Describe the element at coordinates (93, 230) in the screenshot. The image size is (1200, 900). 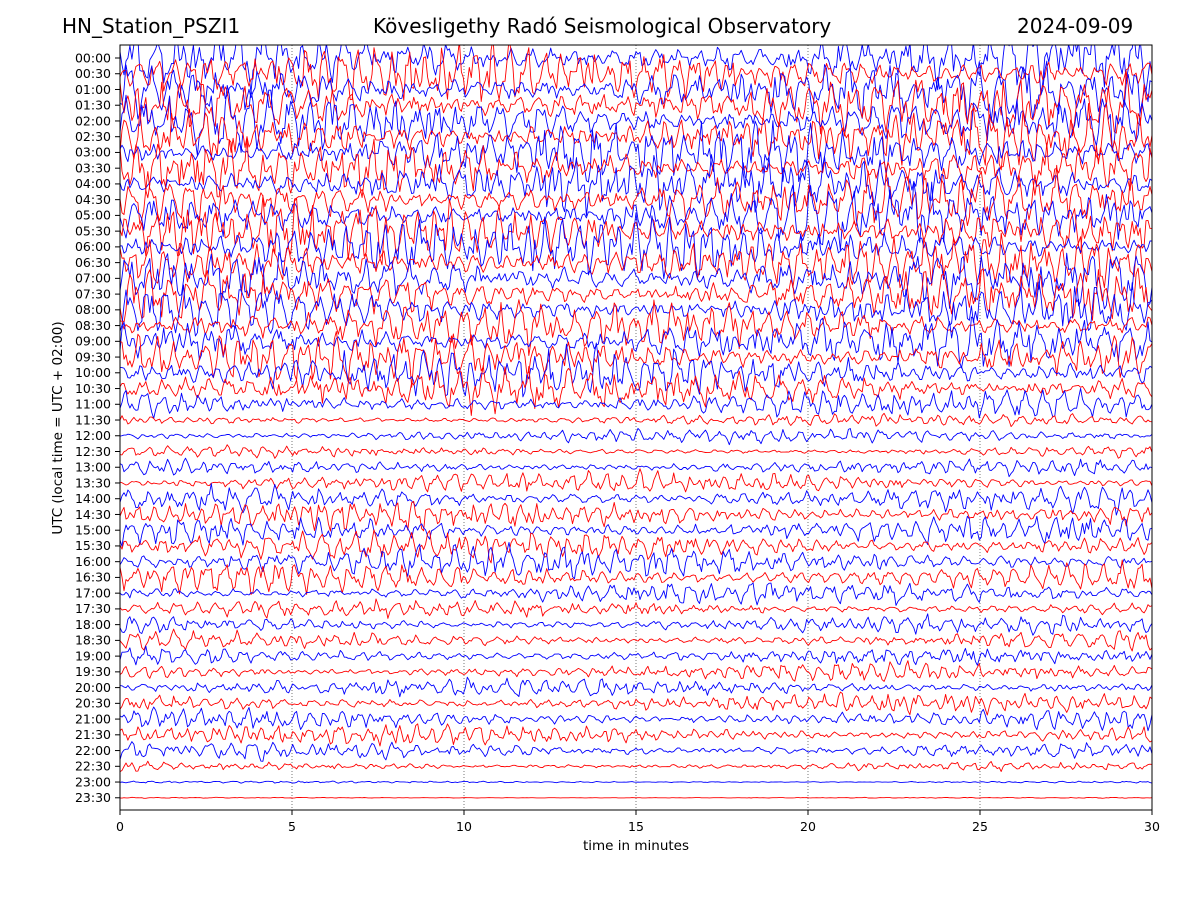
I see `y-tick-label: 05:30` at that location.